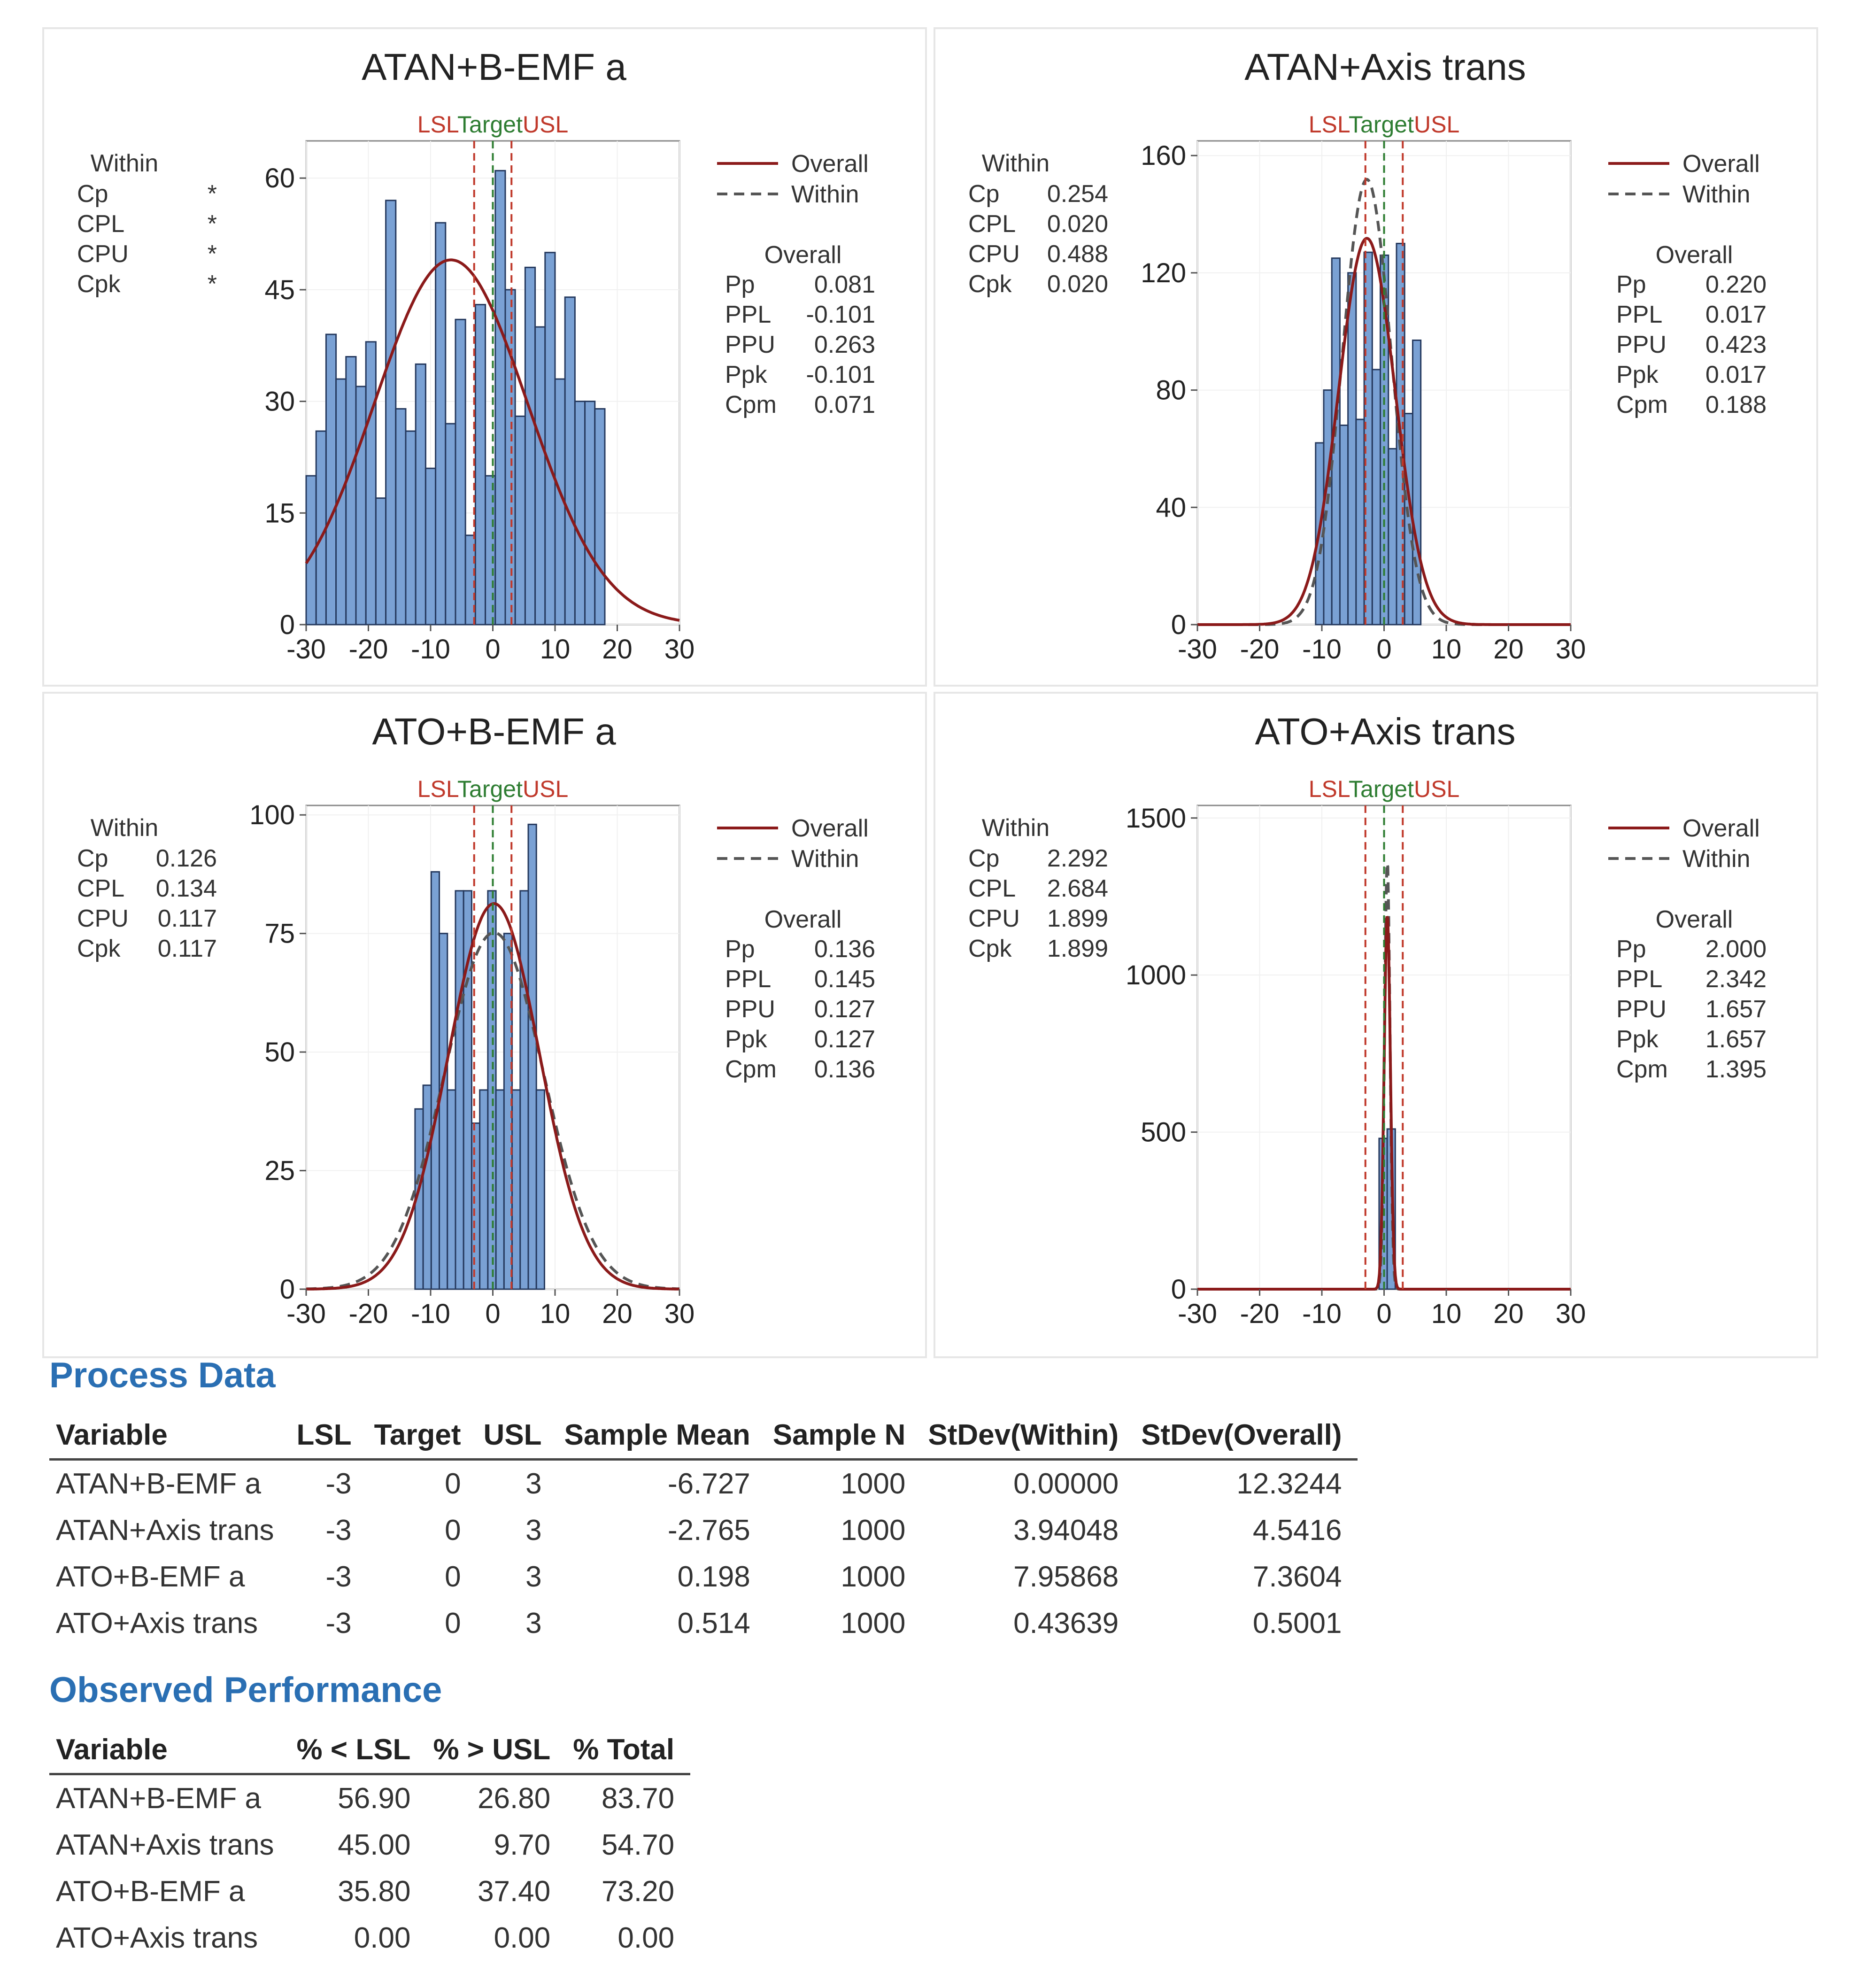 Image resolution: width=1852 pixels, height=1988 pixels. I want to click on within-heading: Within, so click(124, 164).